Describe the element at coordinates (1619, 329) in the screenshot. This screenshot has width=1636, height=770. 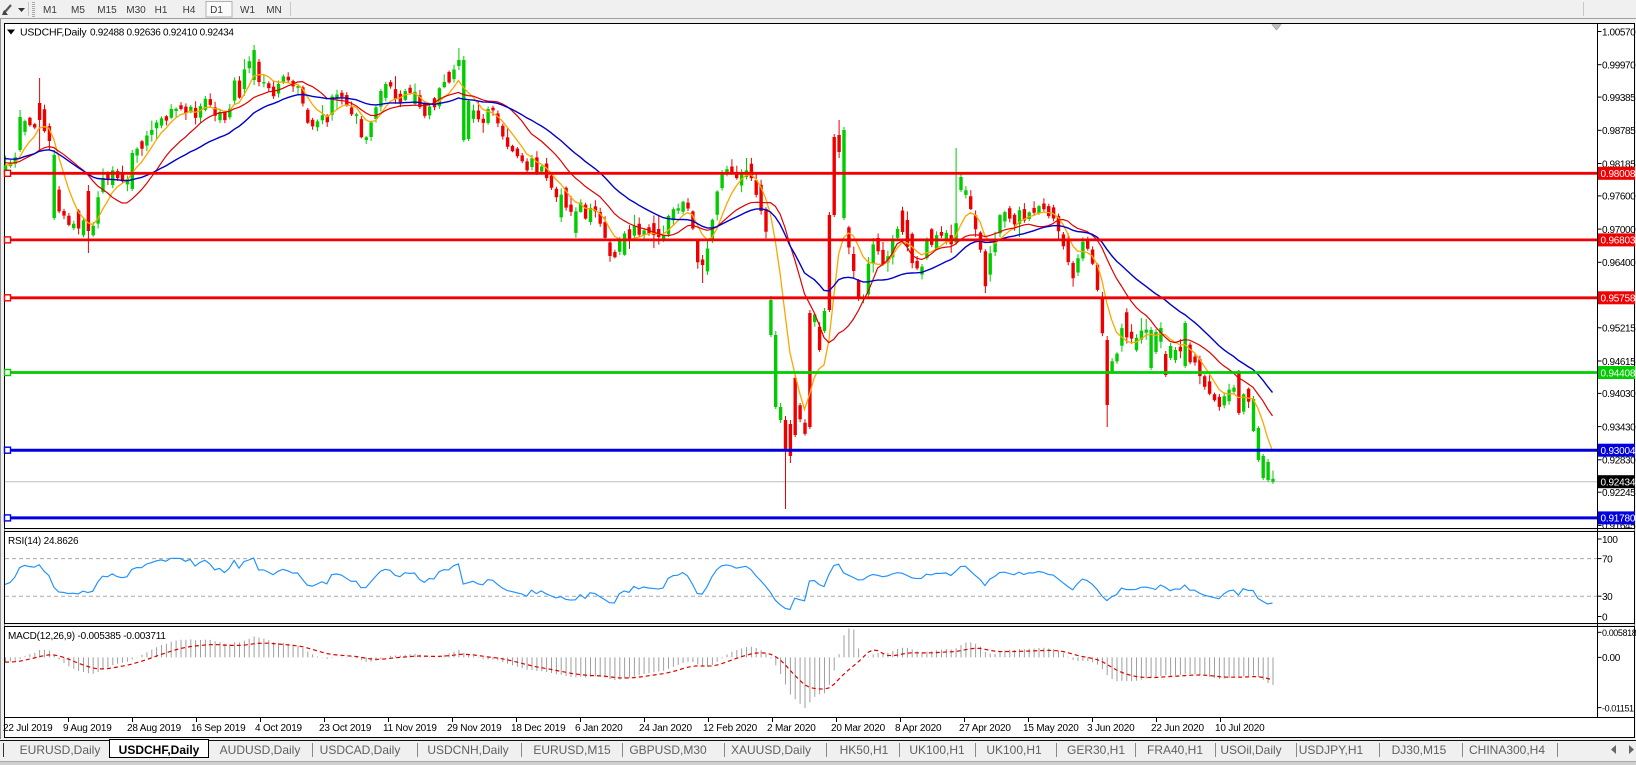
I see `svg-text: 0.95215` at that location.